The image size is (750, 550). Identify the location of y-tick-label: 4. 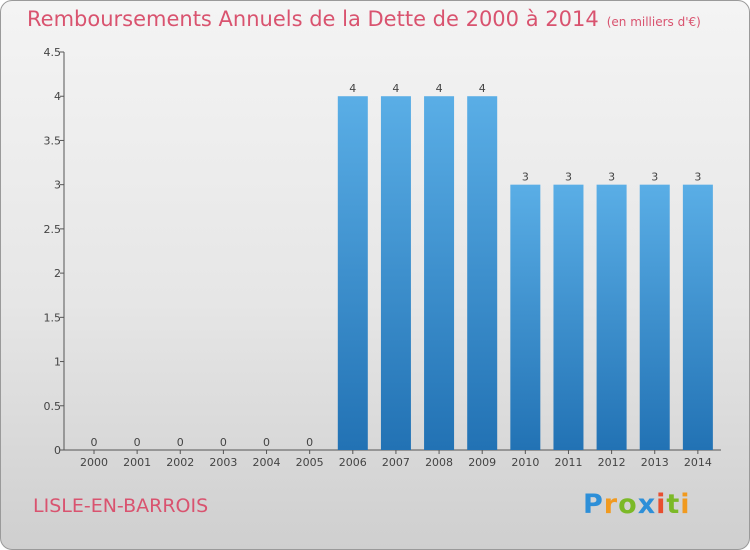
(57, 96).